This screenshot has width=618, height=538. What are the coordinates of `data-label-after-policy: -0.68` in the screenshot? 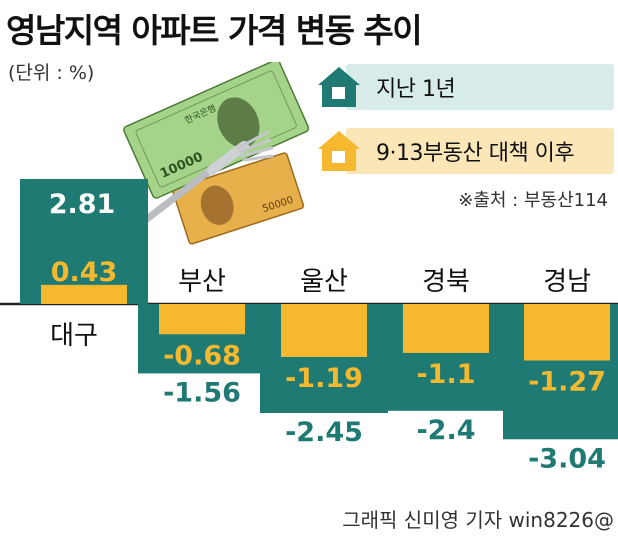 It's located at (202, 355).